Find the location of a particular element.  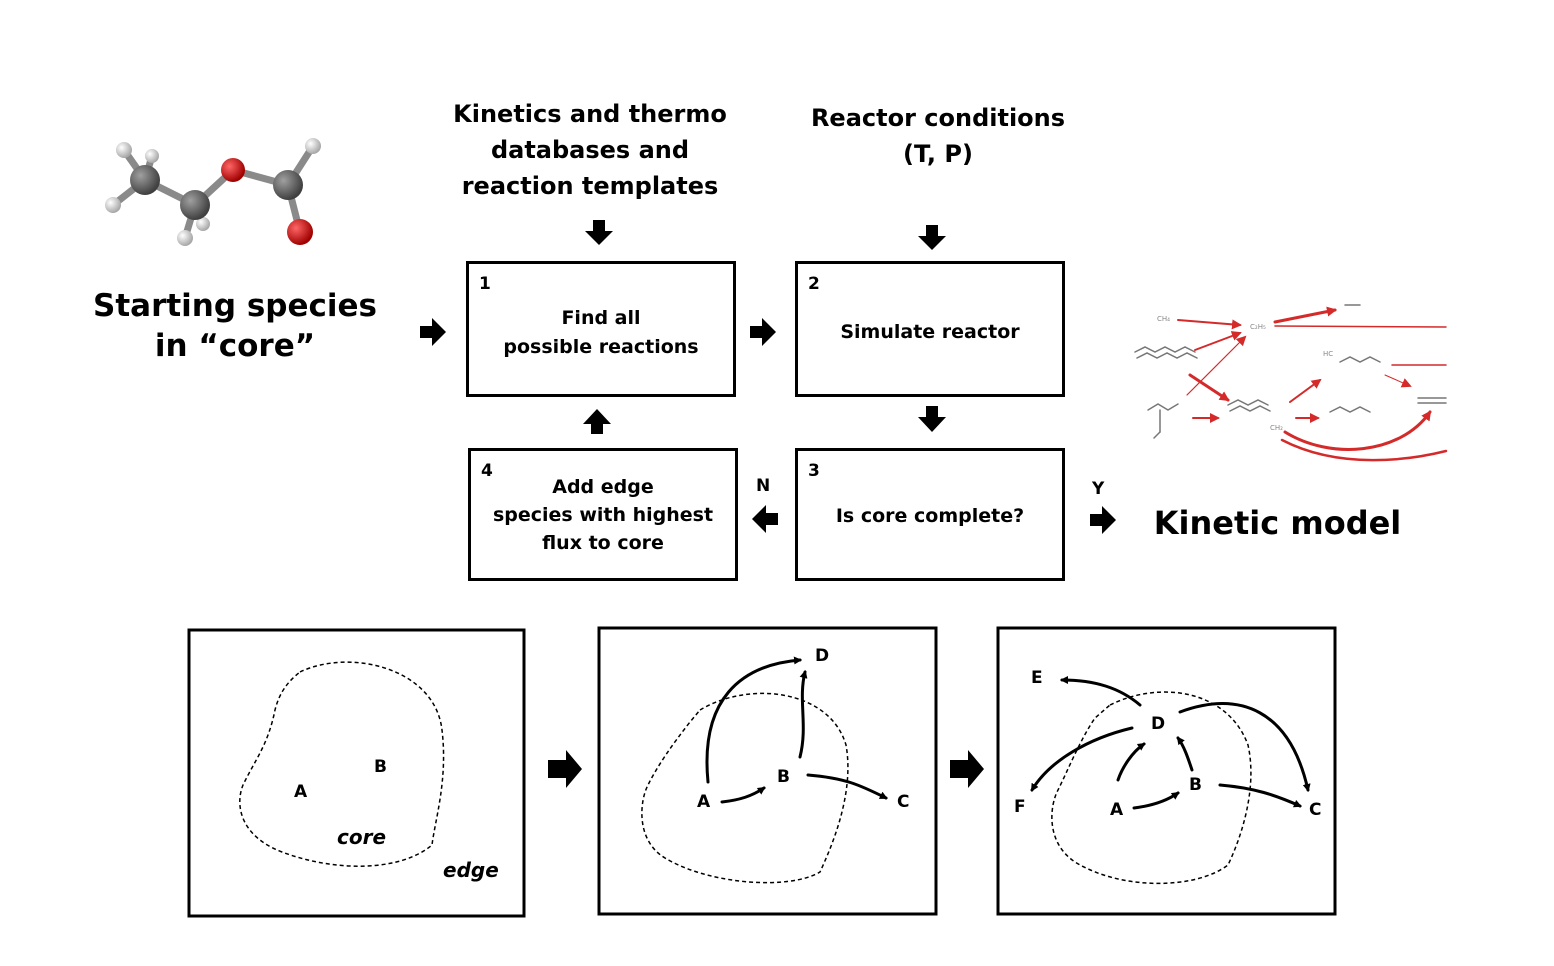

arrow-down-reactor is located at coordinates (932, 237).